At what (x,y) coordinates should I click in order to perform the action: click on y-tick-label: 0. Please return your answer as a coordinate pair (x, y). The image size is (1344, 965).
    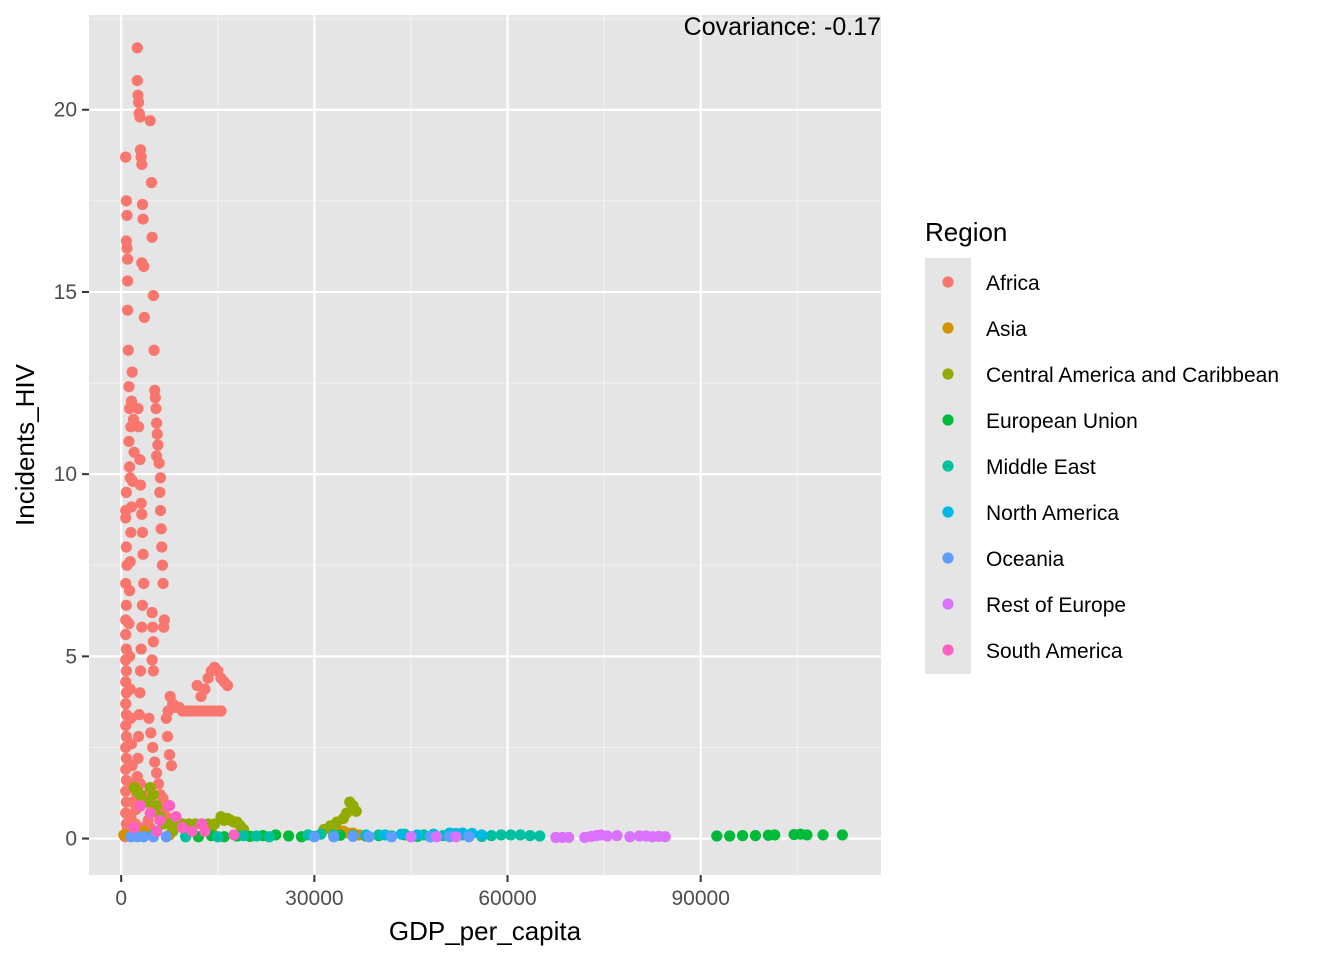
    Looking at the image, I should click on (71, 839).